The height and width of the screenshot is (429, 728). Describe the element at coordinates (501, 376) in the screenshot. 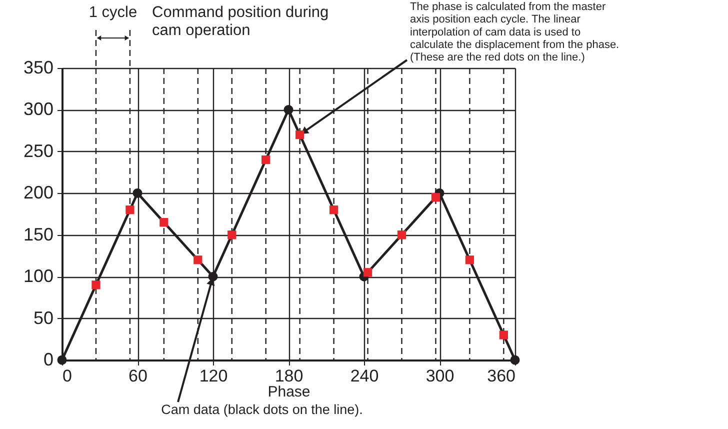

I see `x-tick-label: 360` at that location.